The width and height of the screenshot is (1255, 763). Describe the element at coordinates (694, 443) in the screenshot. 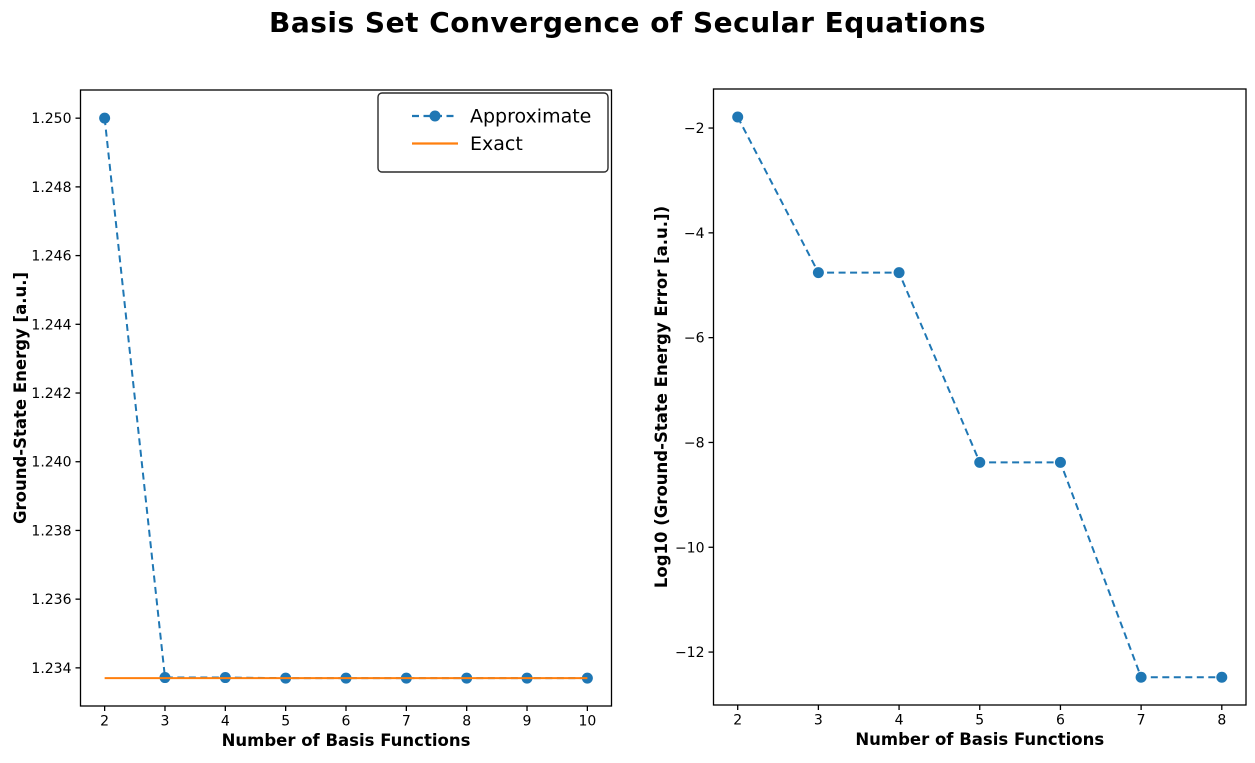

I see `y-tick-label: −8` at that location.